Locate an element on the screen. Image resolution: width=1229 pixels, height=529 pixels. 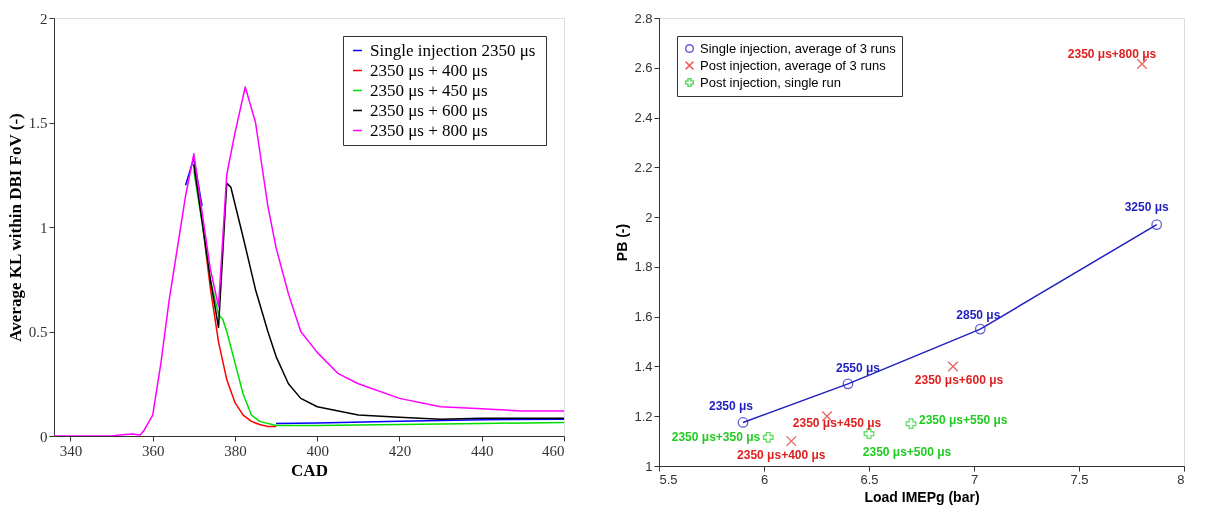
x-tick-label: 7 is located at coordinates (974, 479).